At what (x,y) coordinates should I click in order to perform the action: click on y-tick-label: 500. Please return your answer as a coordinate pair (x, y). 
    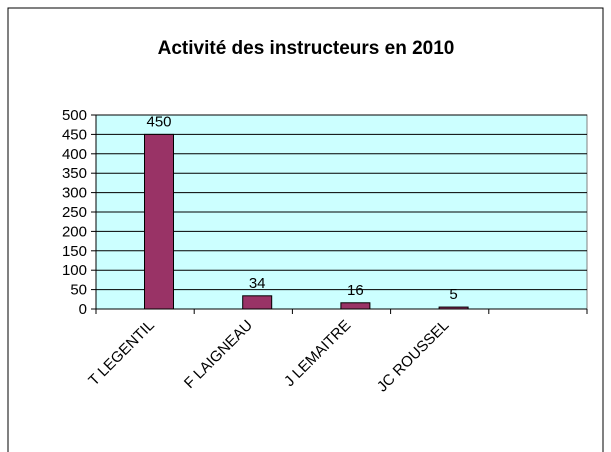
    Looking at the image, I should click on (74, 115).